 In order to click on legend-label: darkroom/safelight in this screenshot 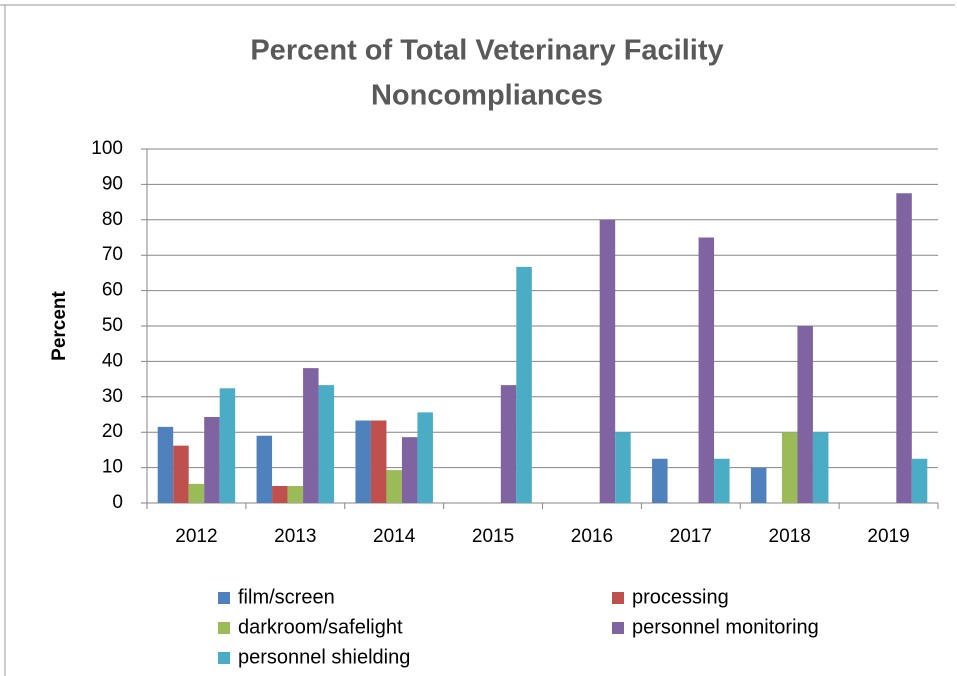, I will do `click(320, 627)`.